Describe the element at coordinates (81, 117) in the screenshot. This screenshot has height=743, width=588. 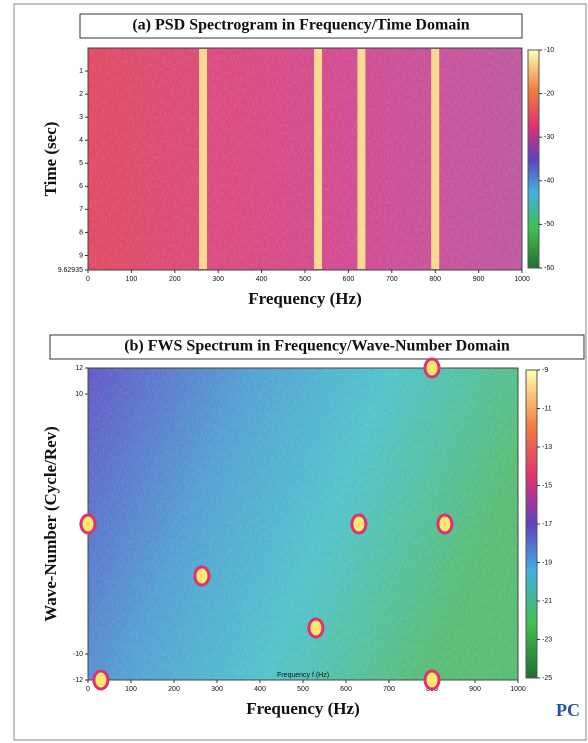
I see `y-tick-label: 3` at that location.